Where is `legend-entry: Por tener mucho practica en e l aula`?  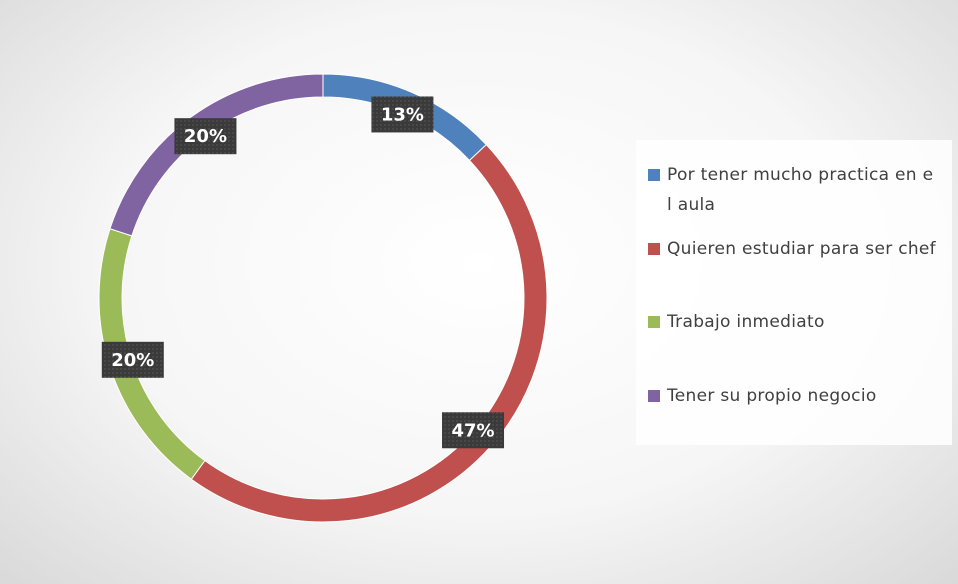
legend-entry: Por tener mucho practica en e l aula is located at coordinates (798, 190).